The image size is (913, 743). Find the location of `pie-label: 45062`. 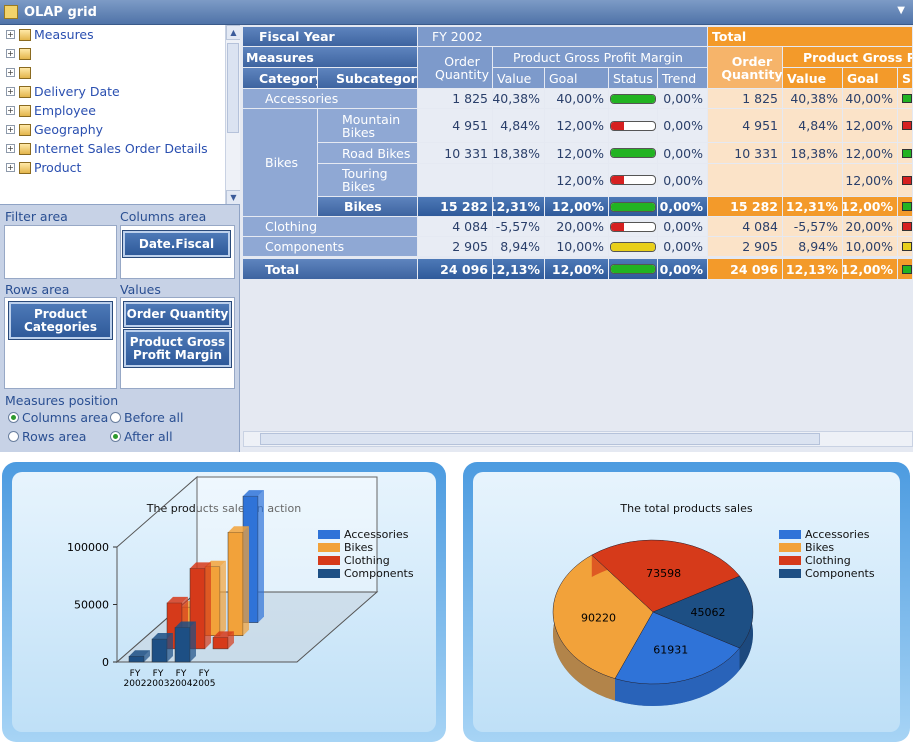

pie-label: 45062 is located at coordinates (708, 612).